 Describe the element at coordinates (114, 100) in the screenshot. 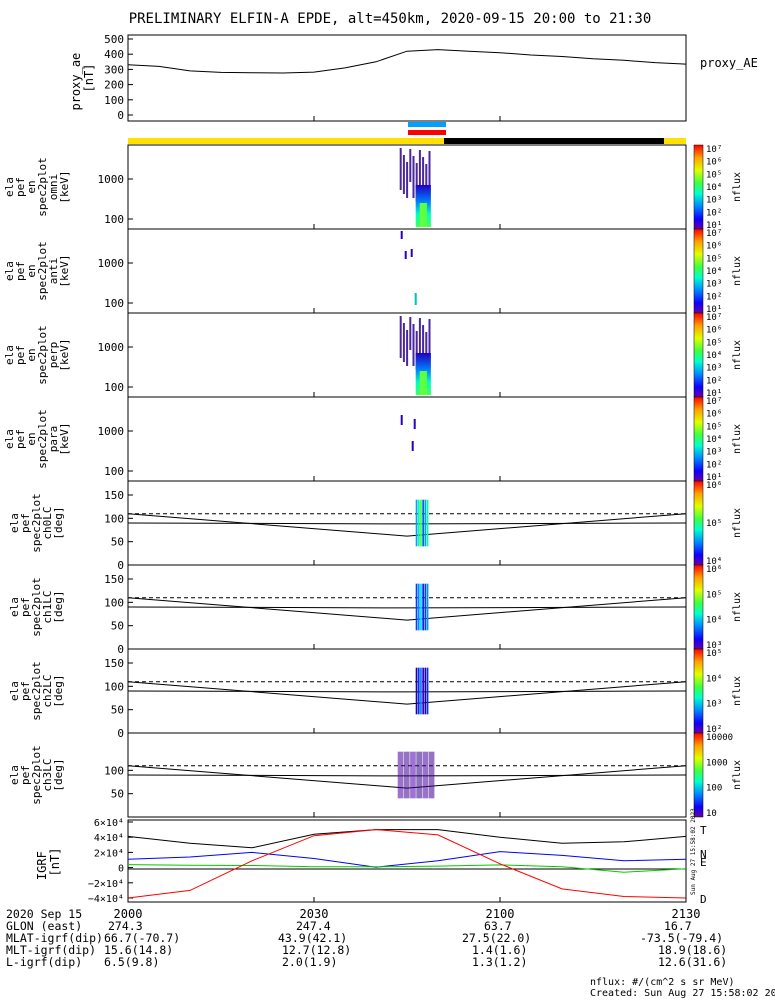

I see `proxy-ytick-label: 100` at that location.